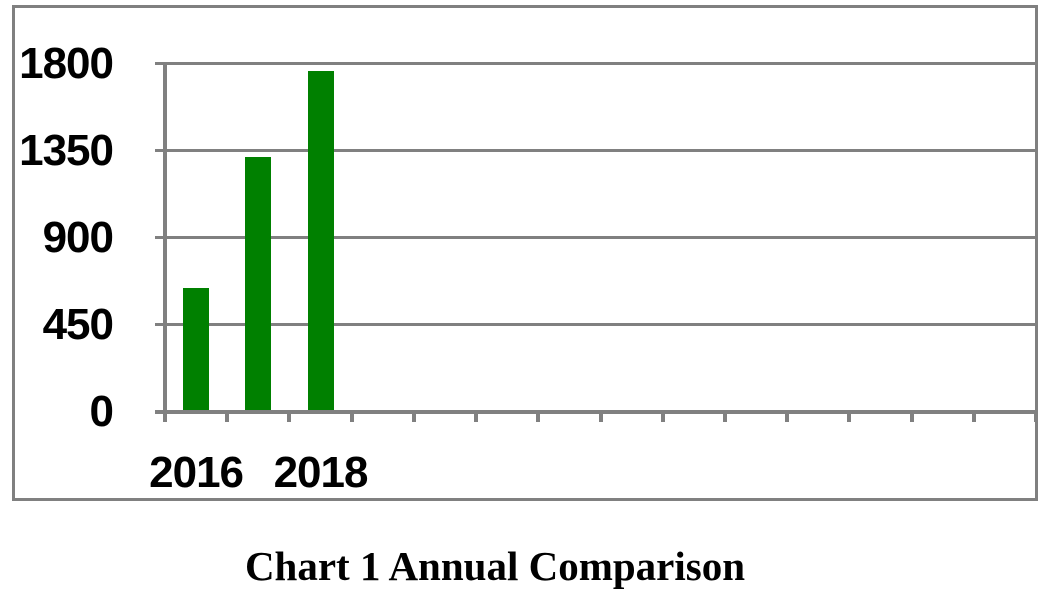  What do you see at coordinates (321, 472) in the screenshot?
I see `x-tick-label: 2018` at bounding box center [321, 472].